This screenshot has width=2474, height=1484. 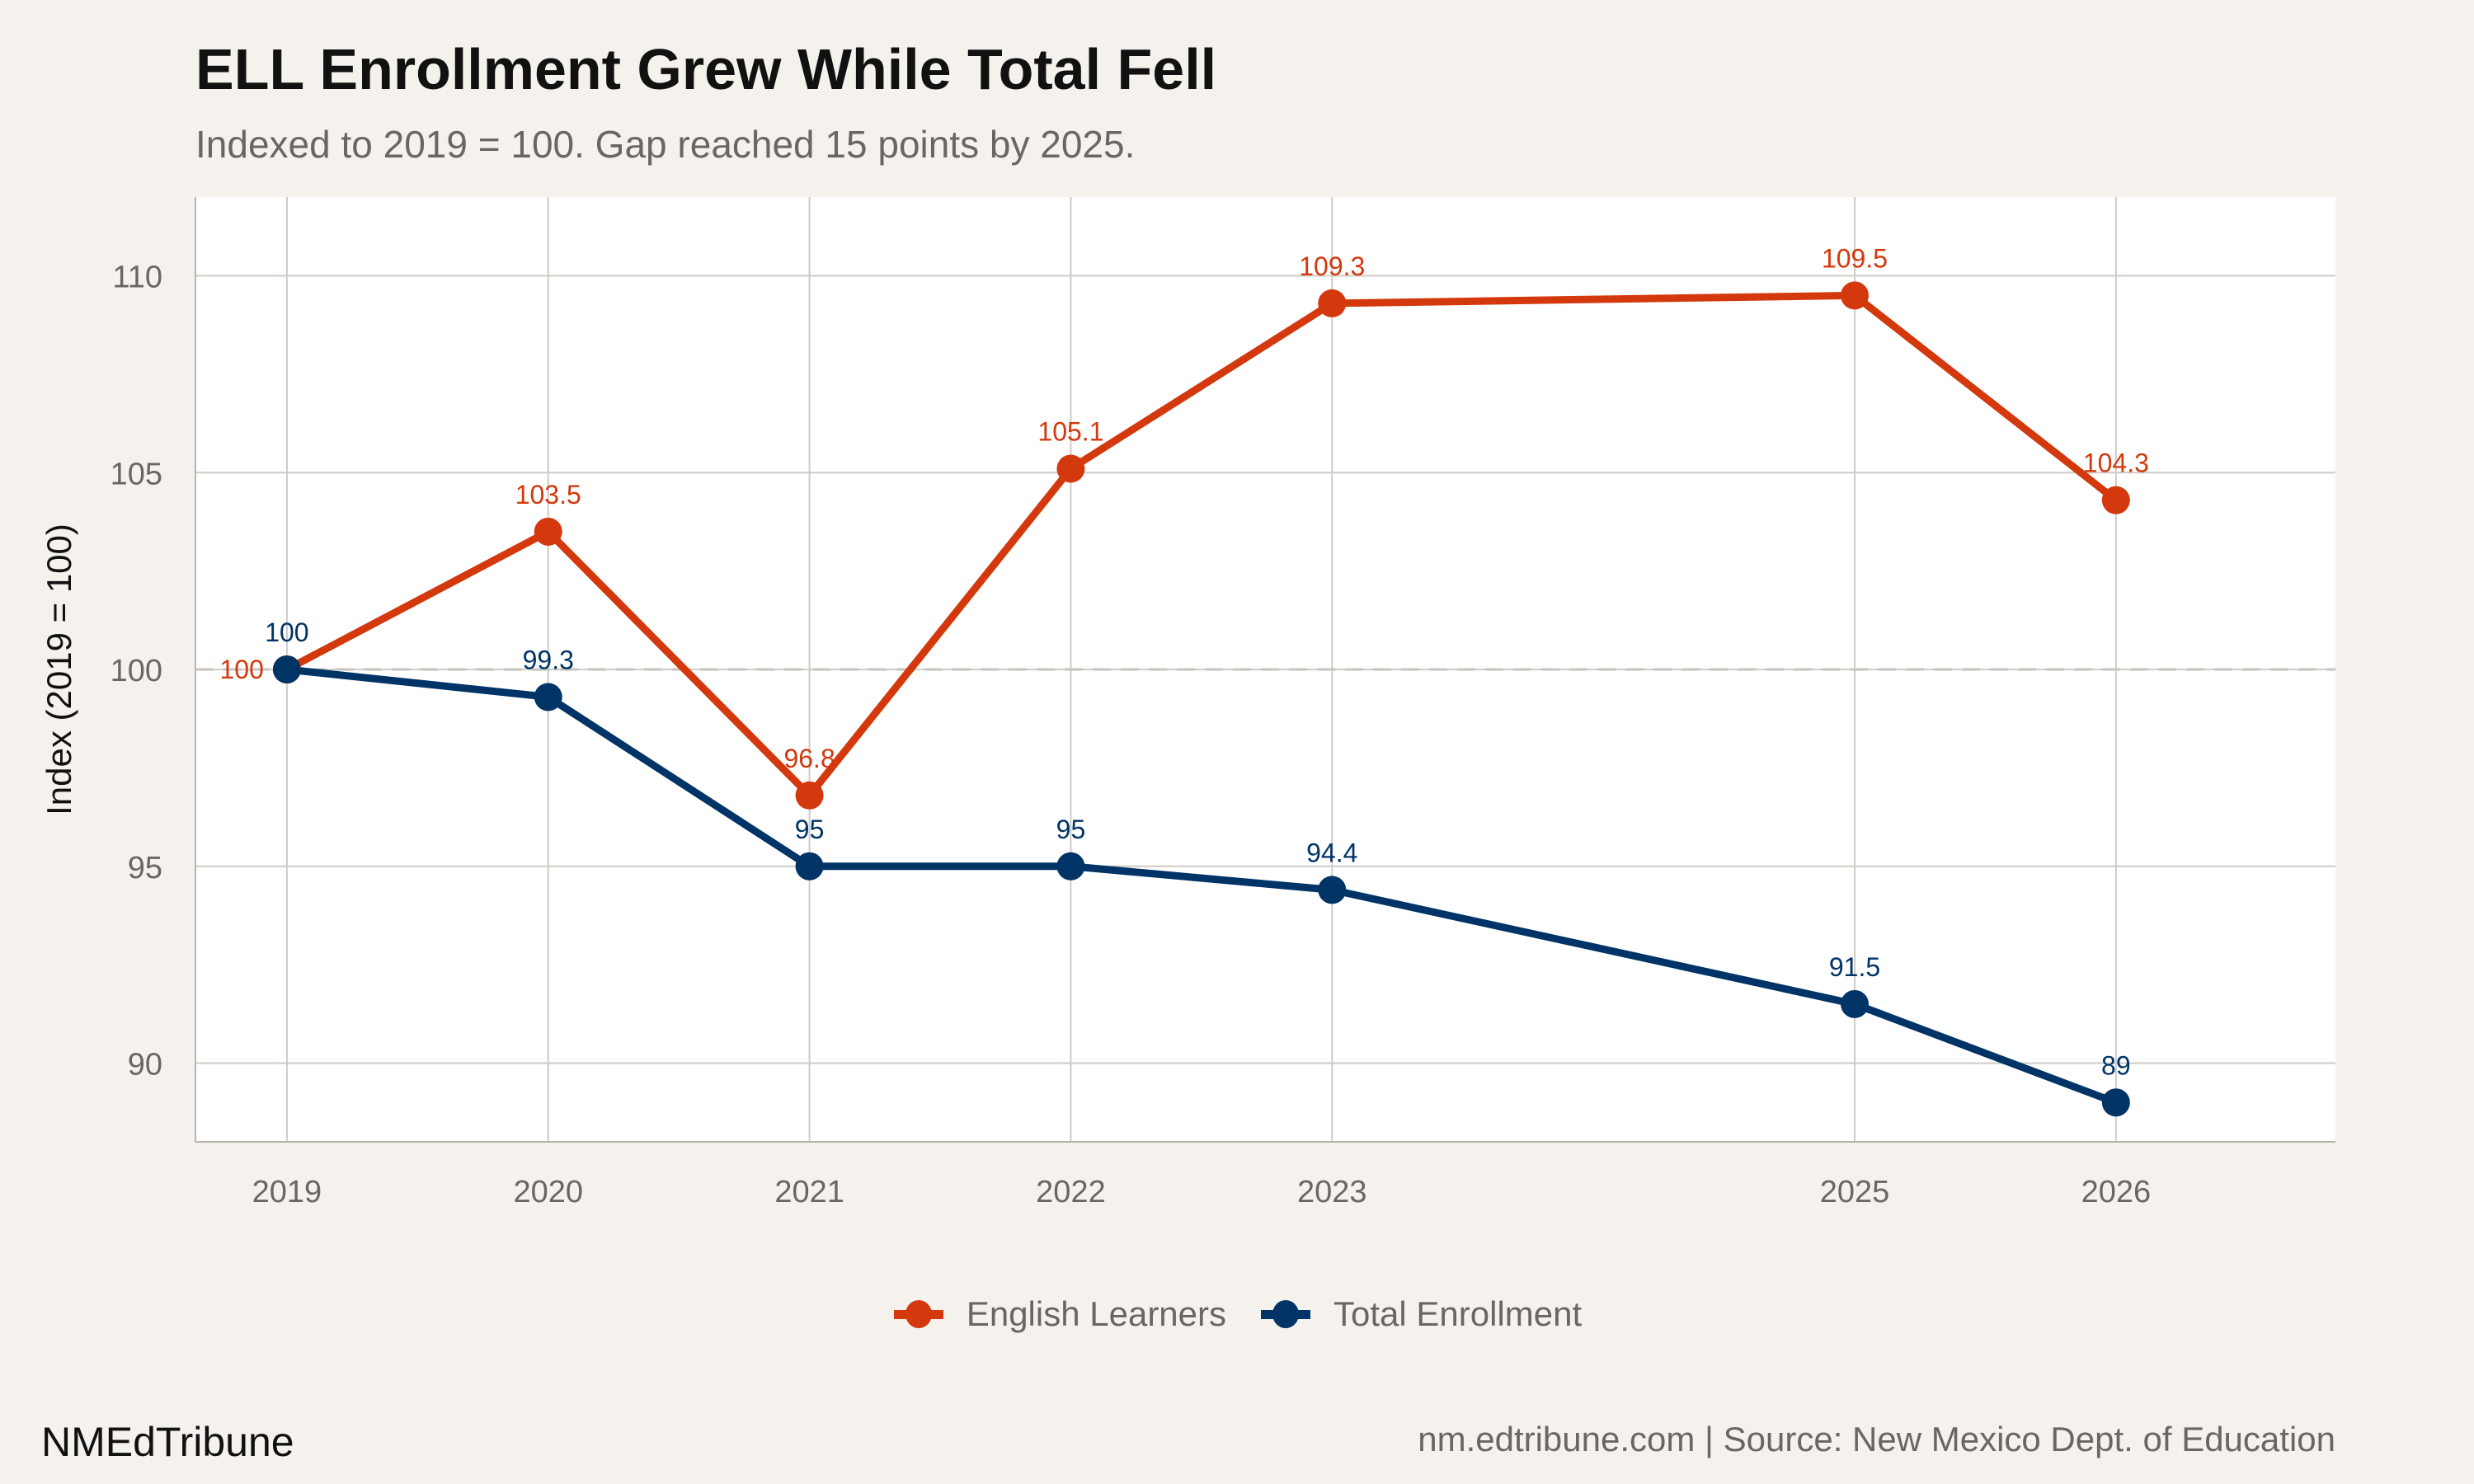 I want to click on y-tick-label: 100, so click(x=136, y=671).